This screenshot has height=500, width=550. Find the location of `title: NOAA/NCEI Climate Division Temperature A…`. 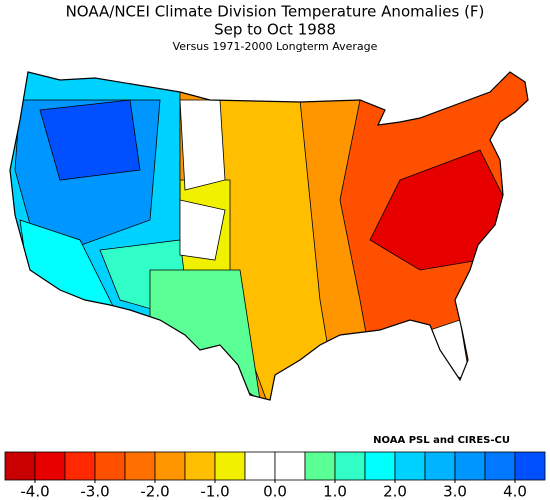

title: NOAA/NCEI Climate Division Temperature A… is located at coordinates (275, 12).